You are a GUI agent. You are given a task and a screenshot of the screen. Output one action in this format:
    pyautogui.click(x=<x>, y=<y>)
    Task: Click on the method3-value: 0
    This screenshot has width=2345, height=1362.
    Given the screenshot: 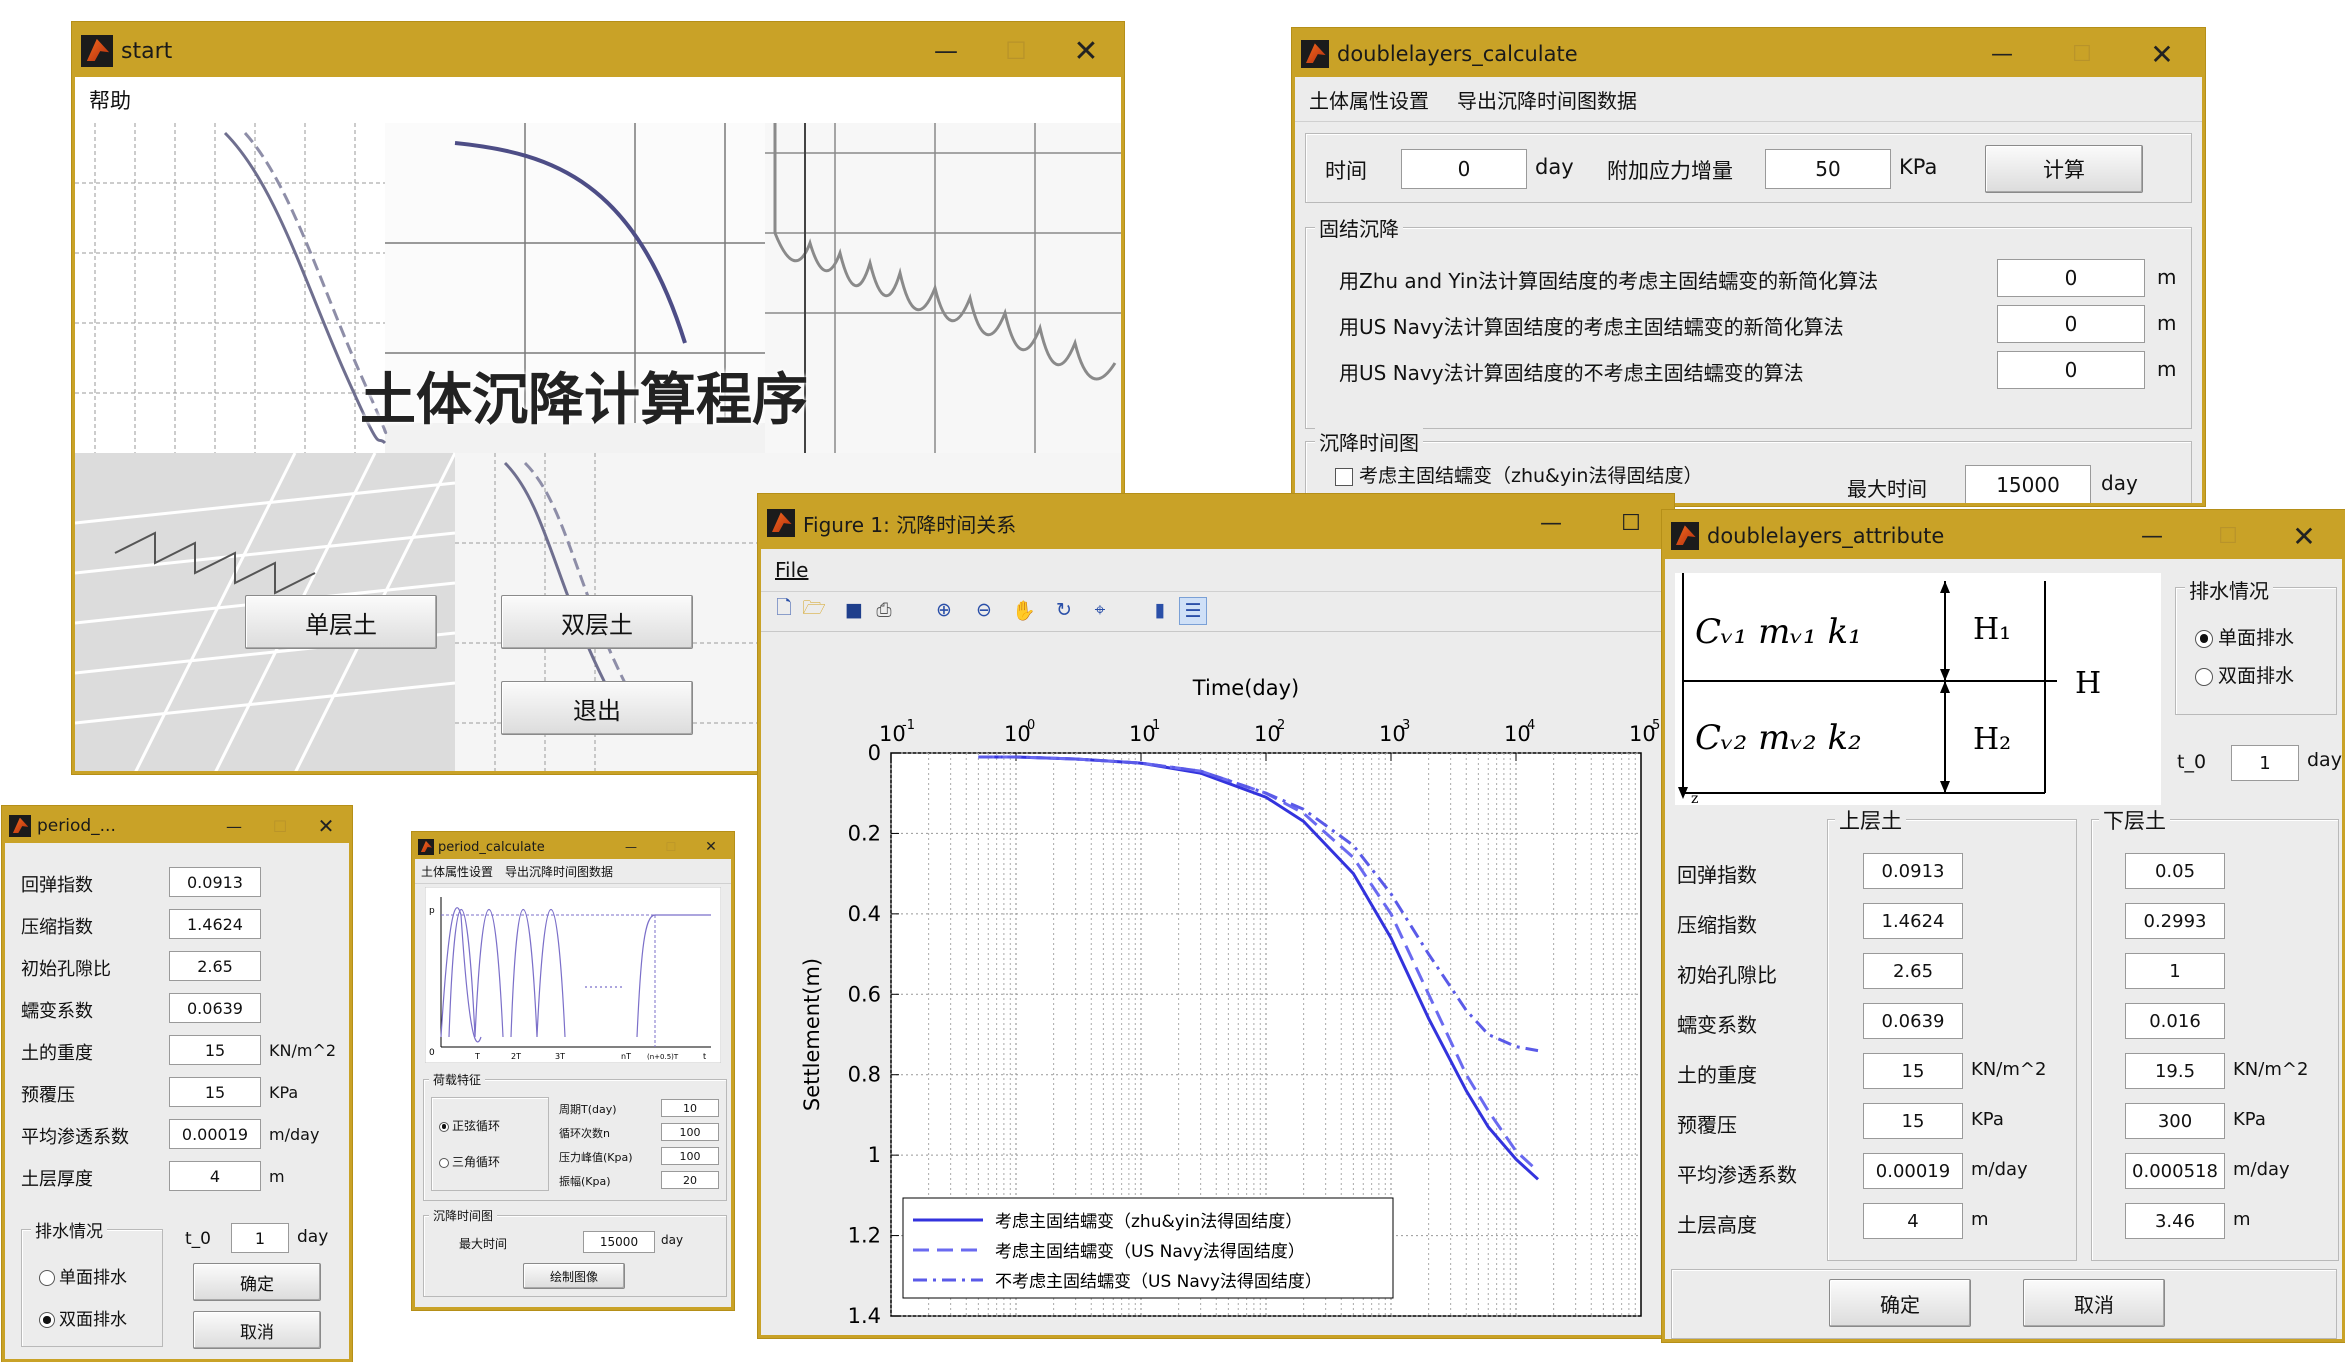 What is the action you would take?
    pyautogui.click(x=2071, y=370)
    